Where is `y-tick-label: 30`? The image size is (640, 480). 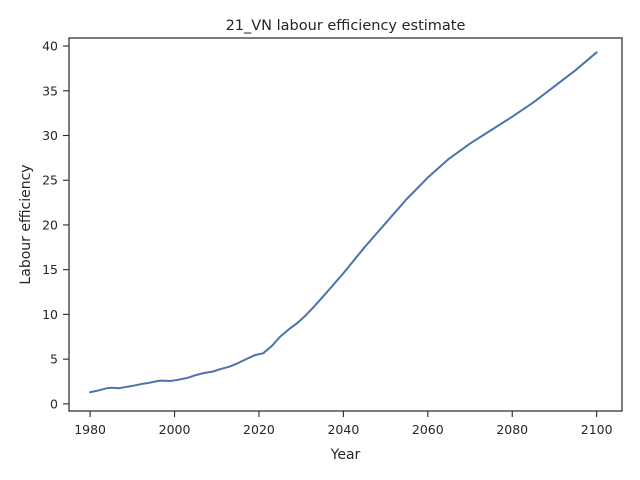
y-tick-label: 30 is located at coordinates (50, 135).